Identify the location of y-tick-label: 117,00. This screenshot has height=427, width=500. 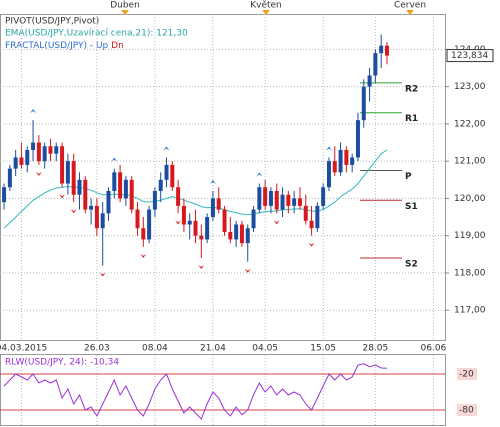
(470, 311).